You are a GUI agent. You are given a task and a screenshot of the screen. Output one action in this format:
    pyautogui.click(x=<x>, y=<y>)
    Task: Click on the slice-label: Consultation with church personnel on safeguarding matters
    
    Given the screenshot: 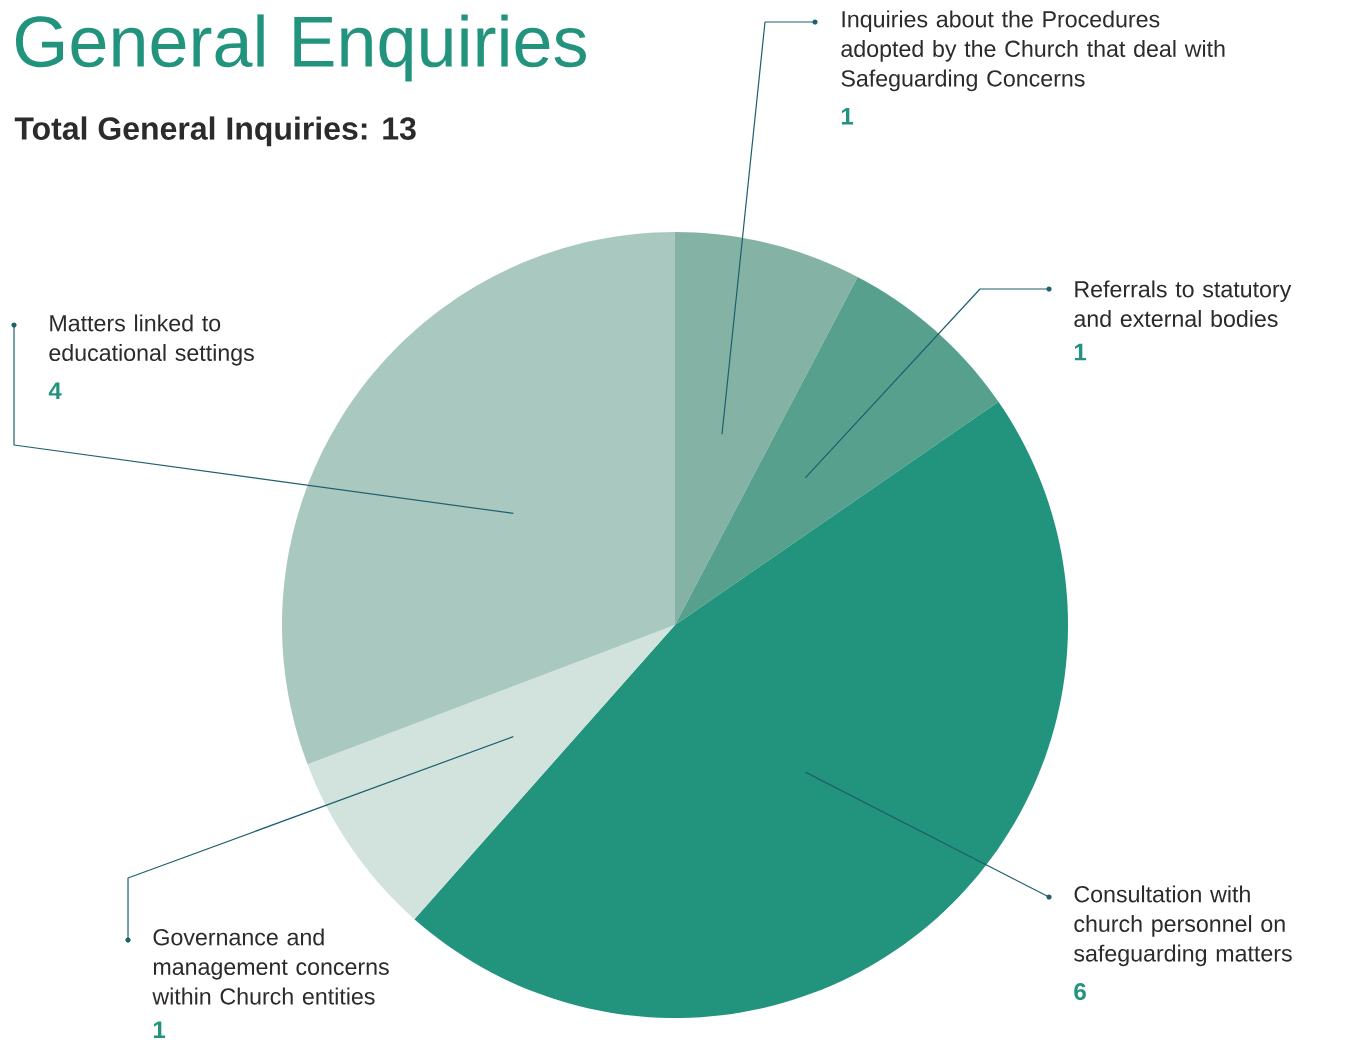 What is the action you would take?
    pyautogui.click(x=1183, y=926)
    